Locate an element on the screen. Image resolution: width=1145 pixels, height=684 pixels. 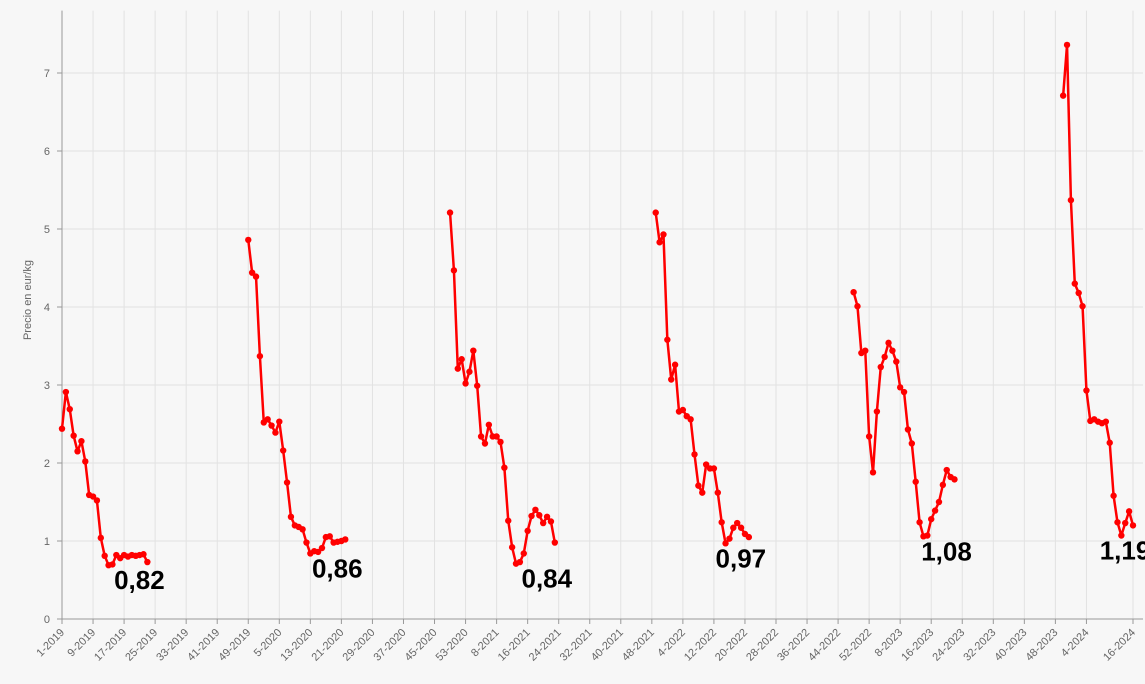
x-tick-label: 16-2021 is located at coordinates (514, 645).